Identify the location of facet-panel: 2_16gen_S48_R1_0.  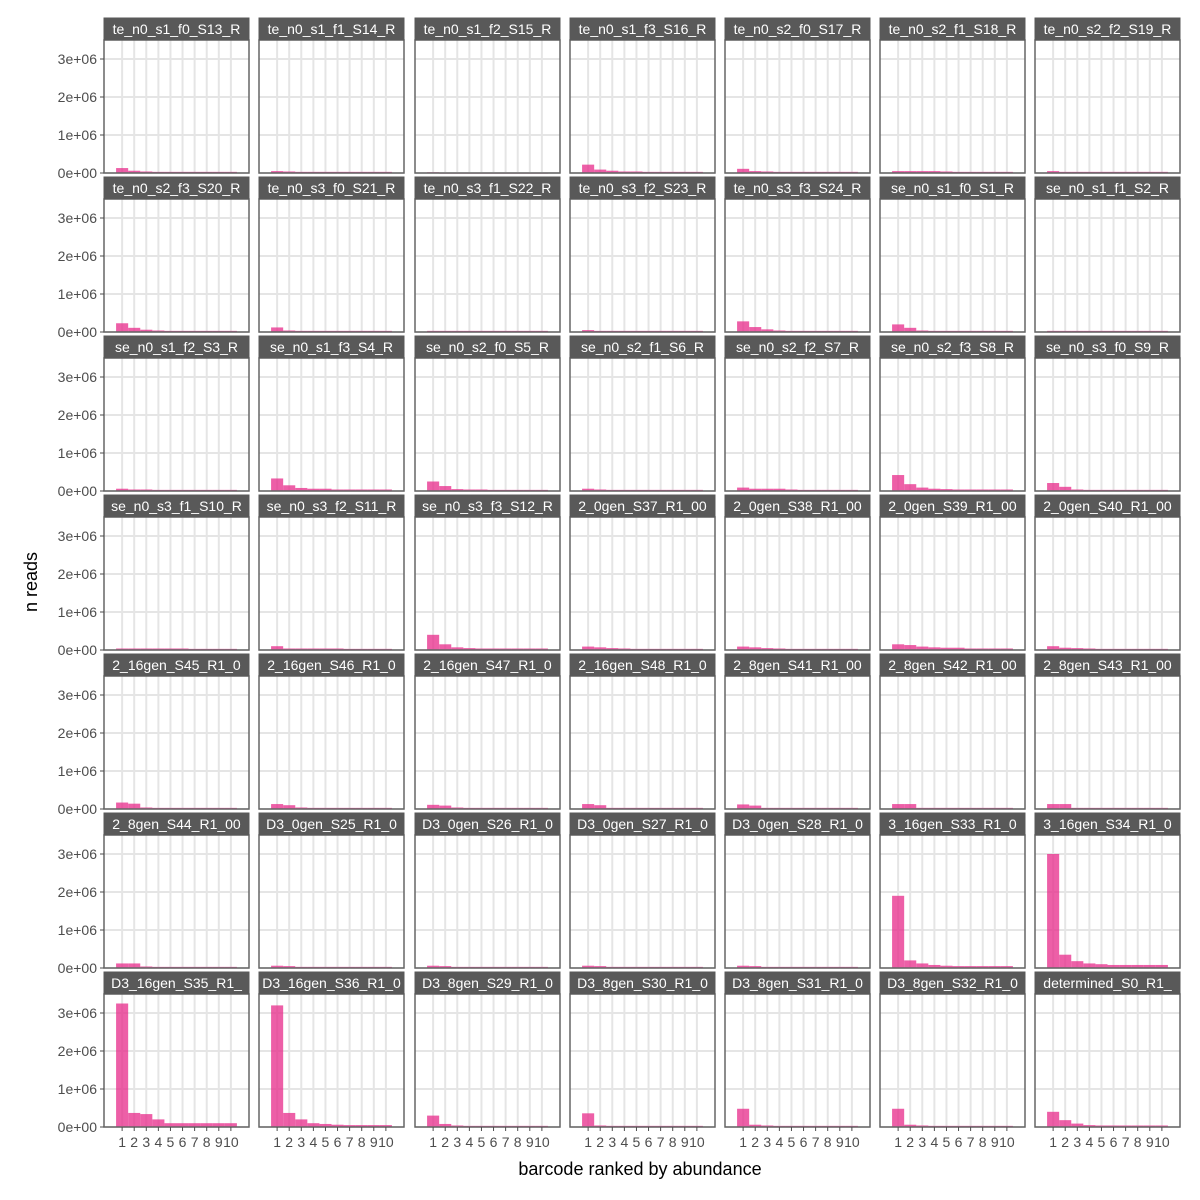
(642, 731).